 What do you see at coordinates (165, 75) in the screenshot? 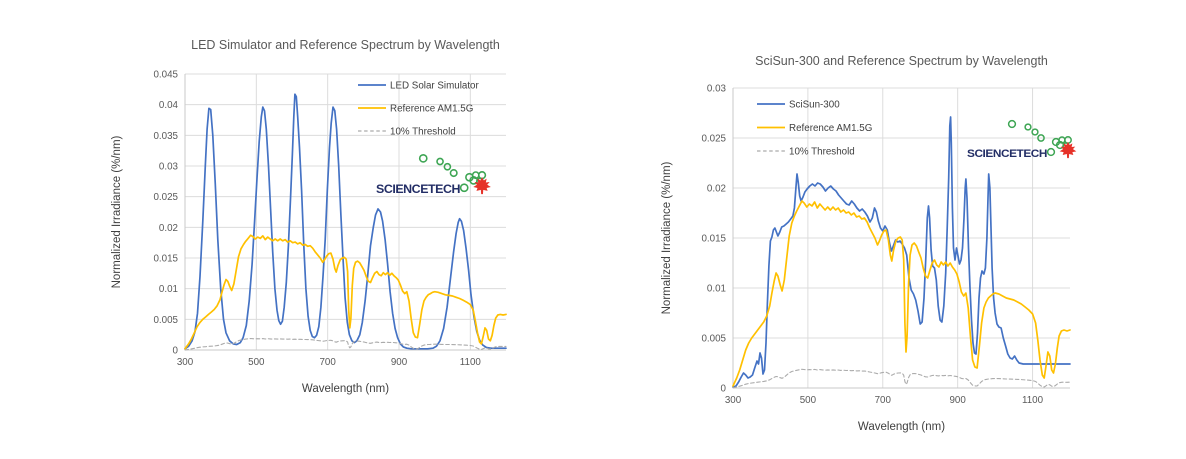
I see `y-tick-label: 0.045` at bounding box center [165, 75].